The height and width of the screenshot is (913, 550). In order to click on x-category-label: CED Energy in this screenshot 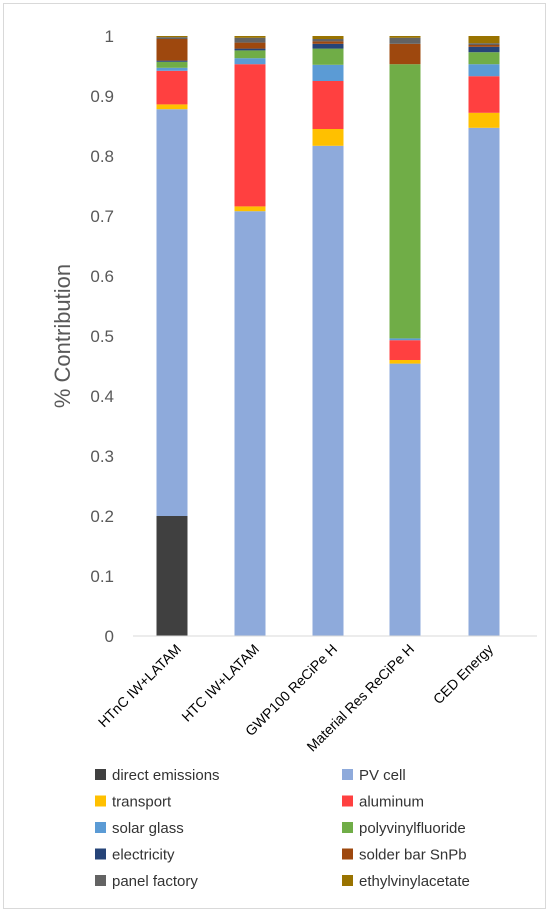, I will do `click(463, 674)`.